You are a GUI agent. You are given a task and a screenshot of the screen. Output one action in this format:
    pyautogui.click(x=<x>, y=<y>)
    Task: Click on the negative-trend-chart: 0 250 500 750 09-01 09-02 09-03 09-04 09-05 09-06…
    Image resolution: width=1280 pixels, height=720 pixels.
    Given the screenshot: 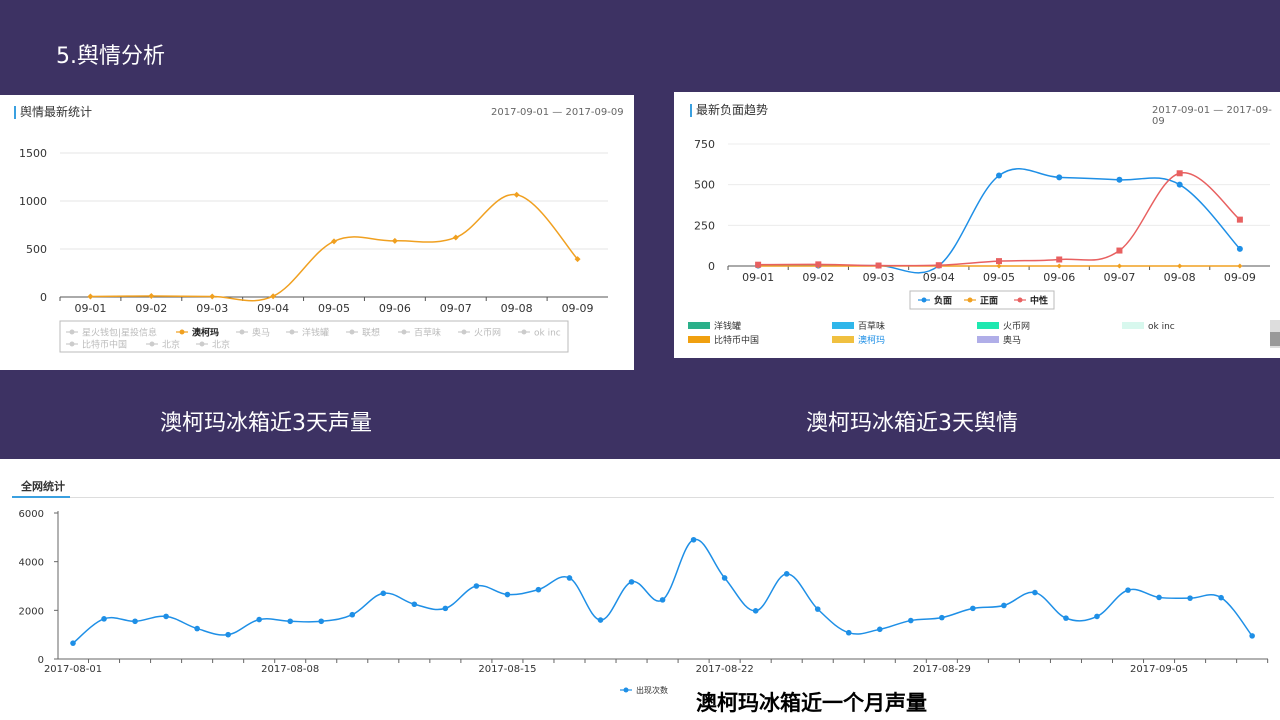 What is the action you would take?
    pyautogui.click(x=979, y=242)
    